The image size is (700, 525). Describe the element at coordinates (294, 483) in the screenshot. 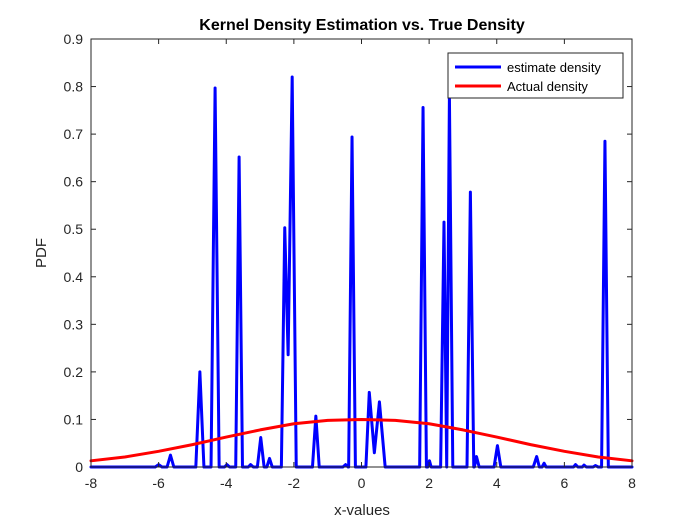

I see `x-tick-label: -2` at that location.